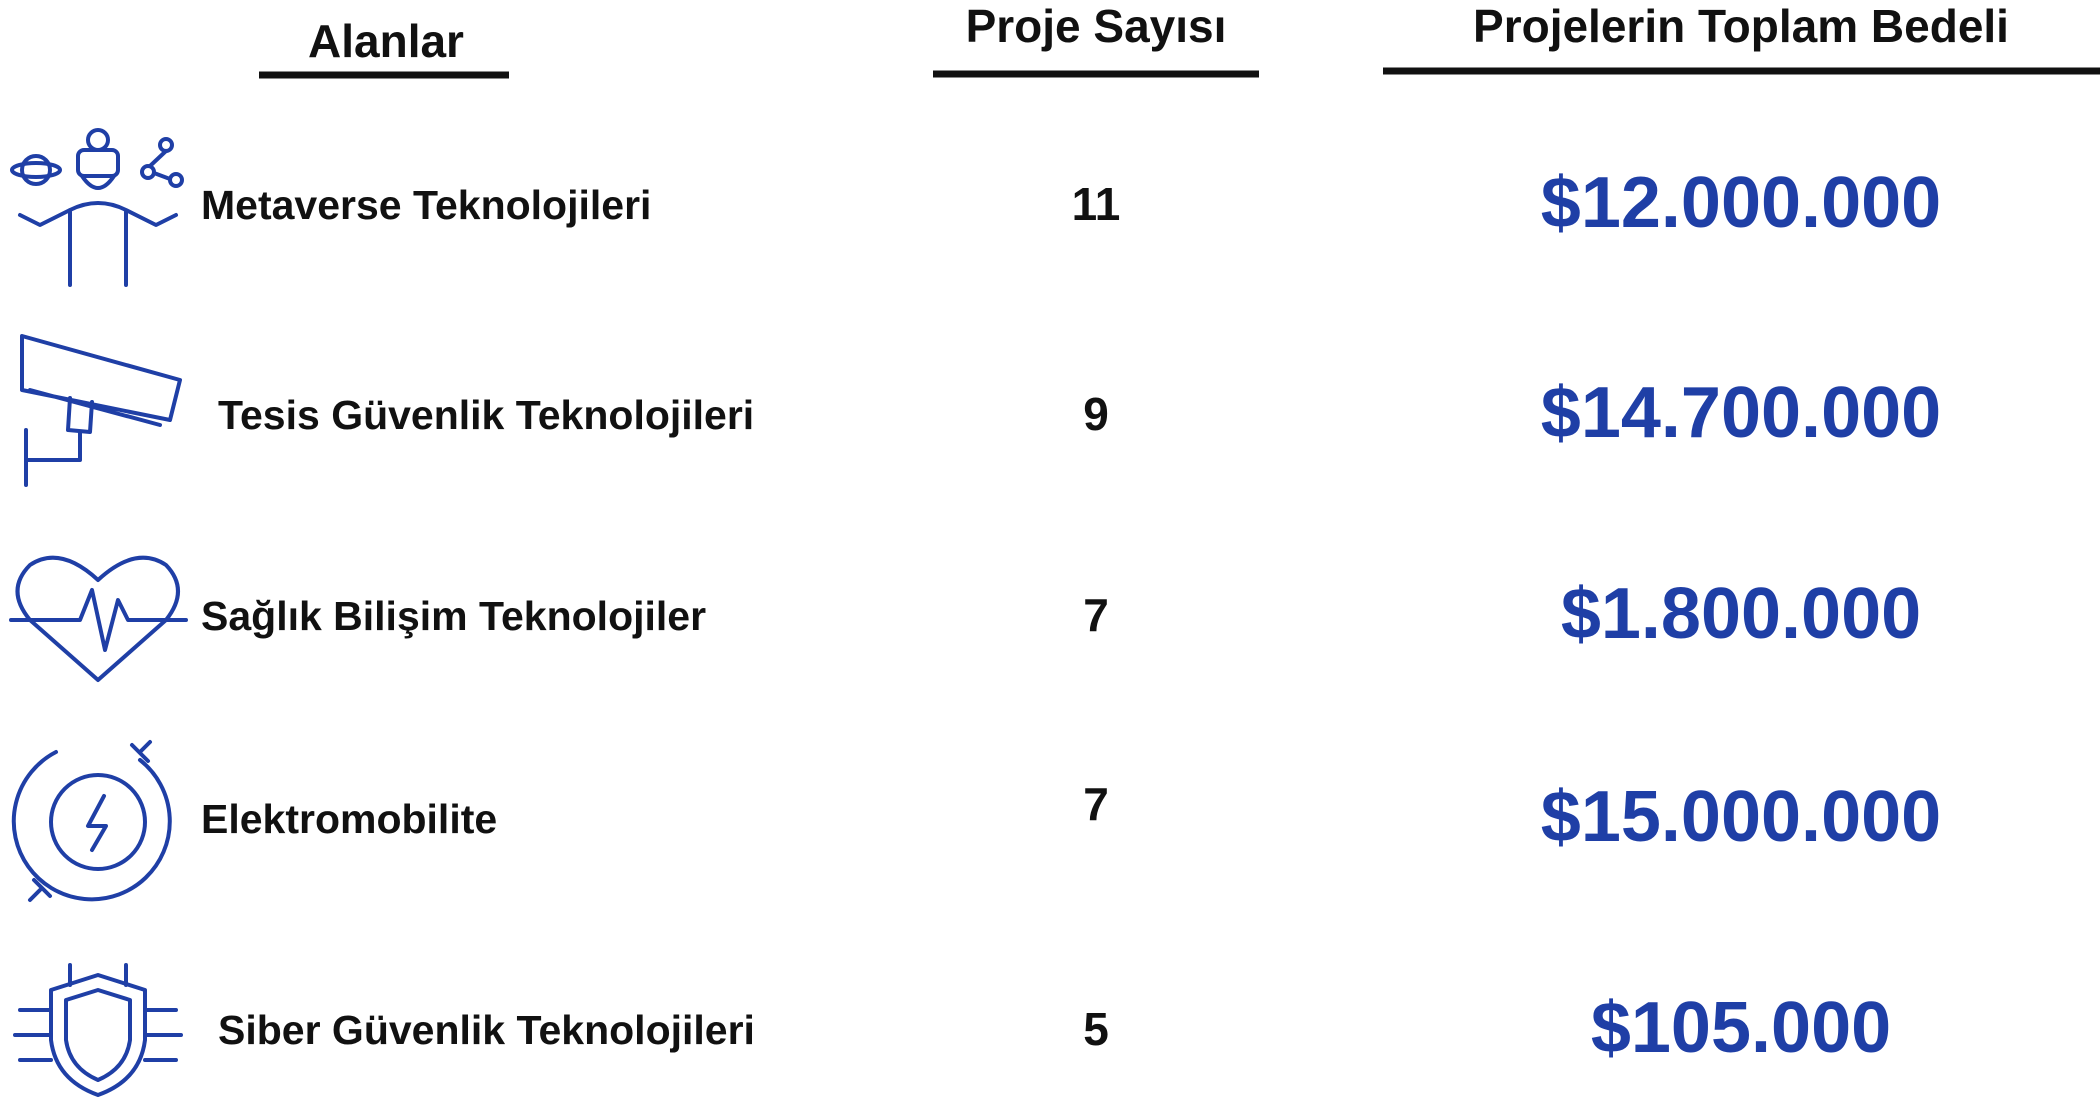 The width and height of the screenshot is (2100, 1105). What do you see at coordinates (386, 41) in the screenshot?
I see `column-header: Alanlar` at bounding box center [386, 41].